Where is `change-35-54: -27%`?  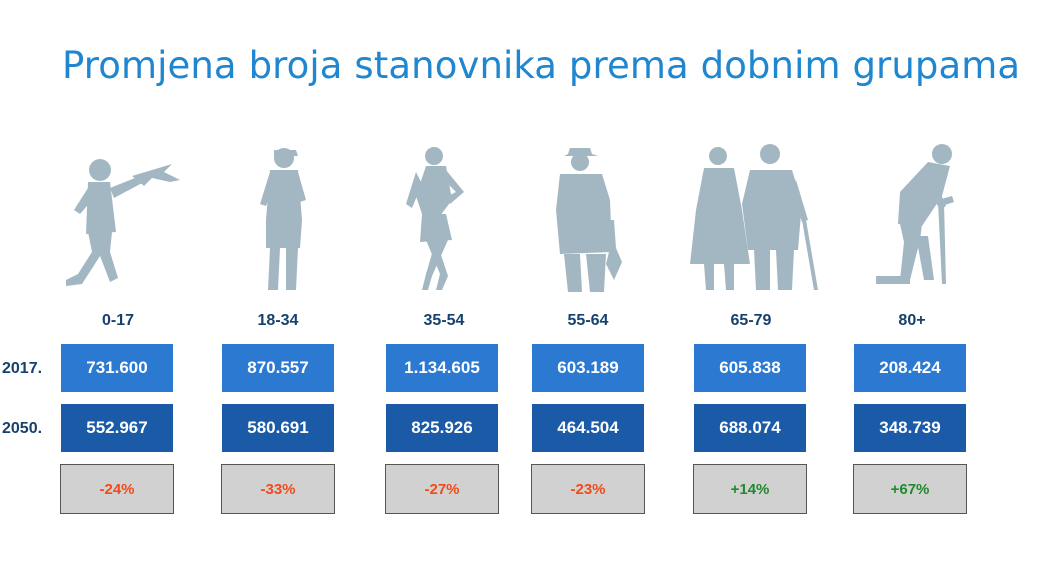 change-35-54: -27% is located at coordinates (442, 489).